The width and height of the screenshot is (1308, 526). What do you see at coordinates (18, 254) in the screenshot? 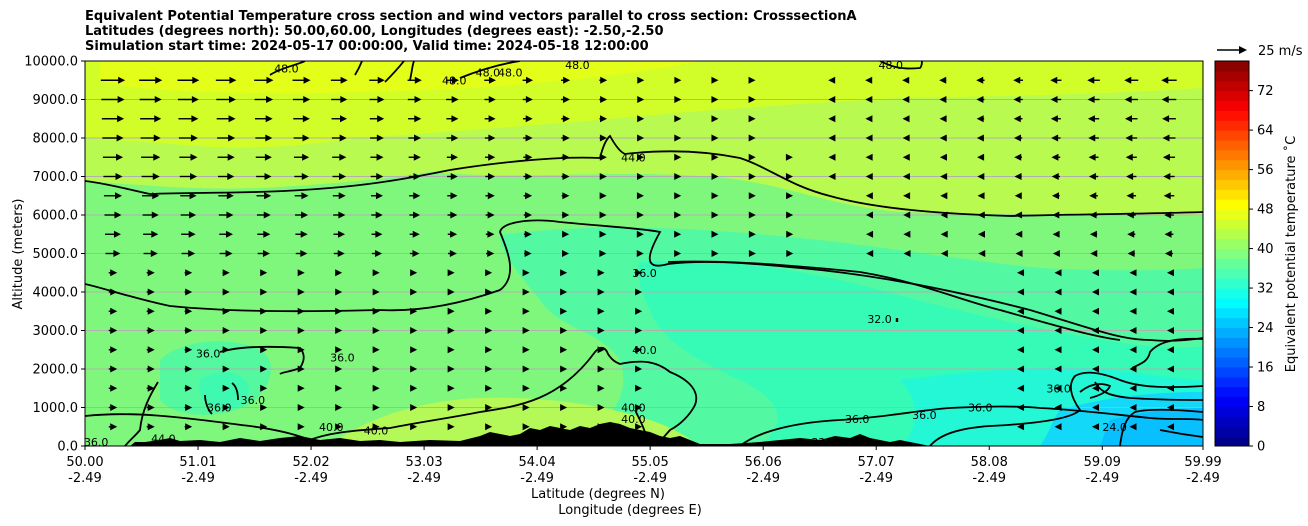
I see `y-axis-label: Altitude (meters)` at bounding box center [18, 254].